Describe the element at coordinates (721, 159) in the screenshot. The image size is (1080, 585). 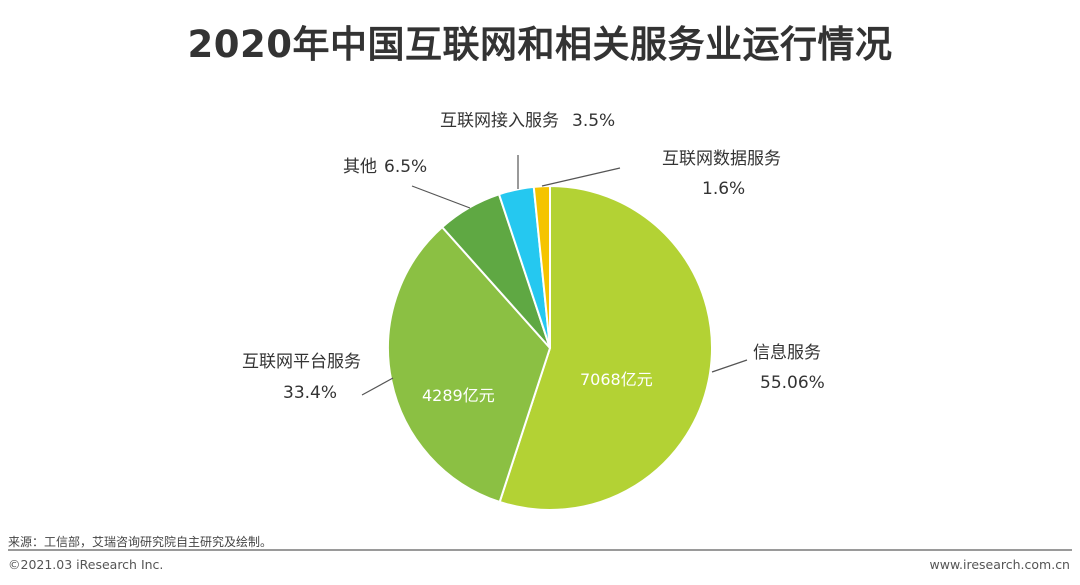
I see `slice-label-name-互联网数据服务: 互联网数据服务` at that location.